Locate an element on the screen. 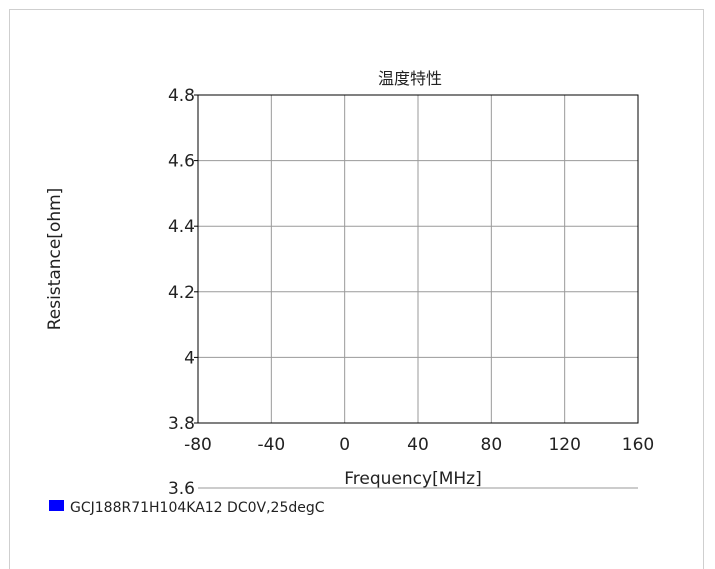 The width and height of the screenshot is (715, 569). legend-label: GCJ188R71H104KA12 DC0V,25degC is located at coordinates (197, 508).